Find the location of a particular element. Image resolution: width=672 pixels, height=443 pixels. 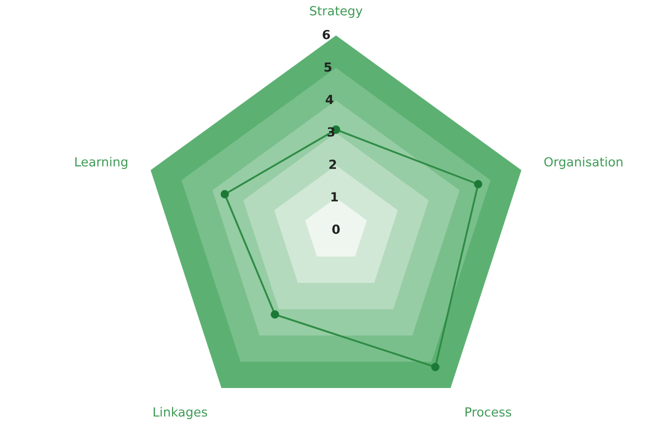

y-tick-label: 1 is located at coordinates (334, 197).